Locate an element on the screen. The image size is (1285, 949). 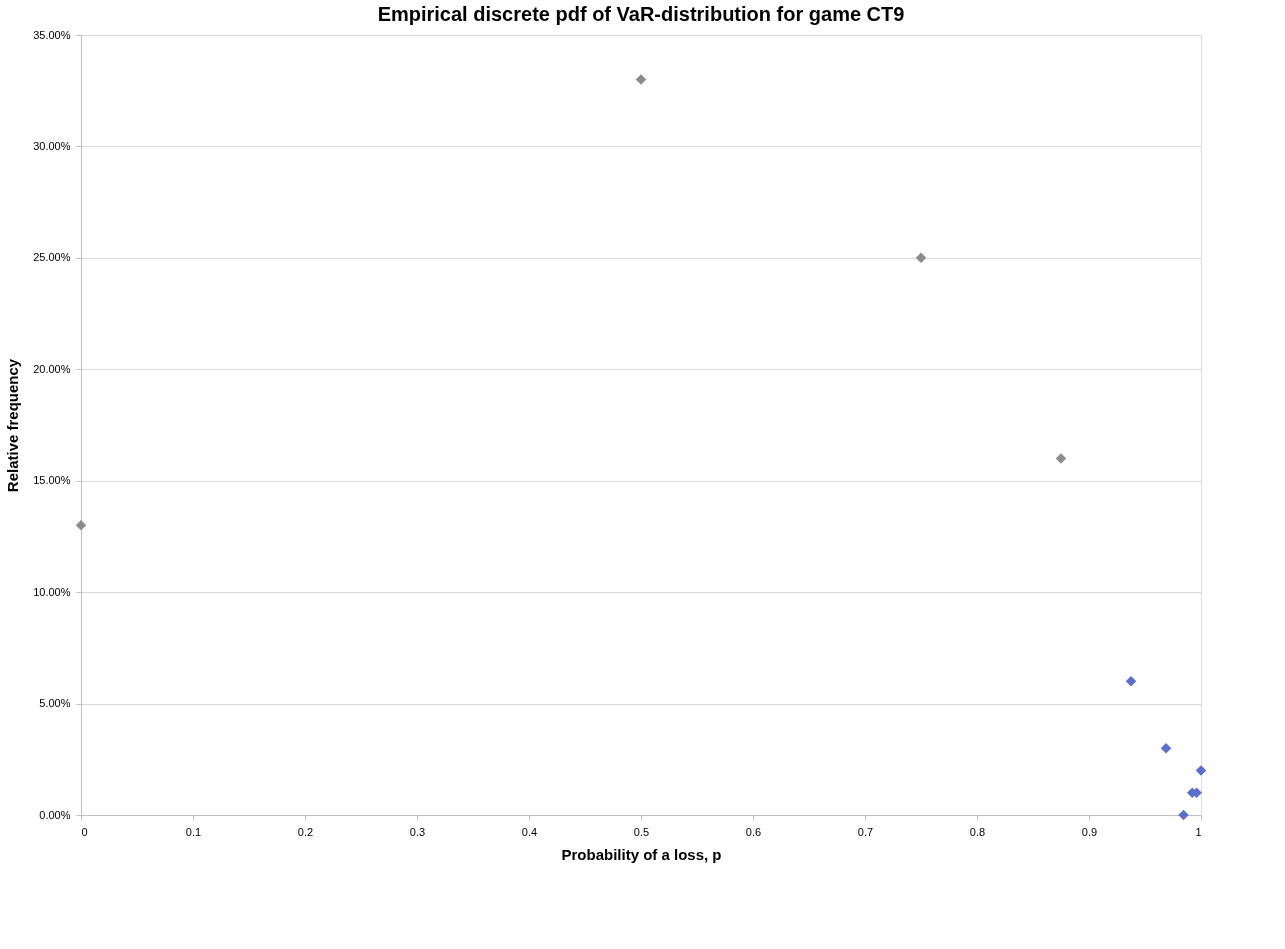
x-tick-label: 0 is located at coordinates (84, 831).